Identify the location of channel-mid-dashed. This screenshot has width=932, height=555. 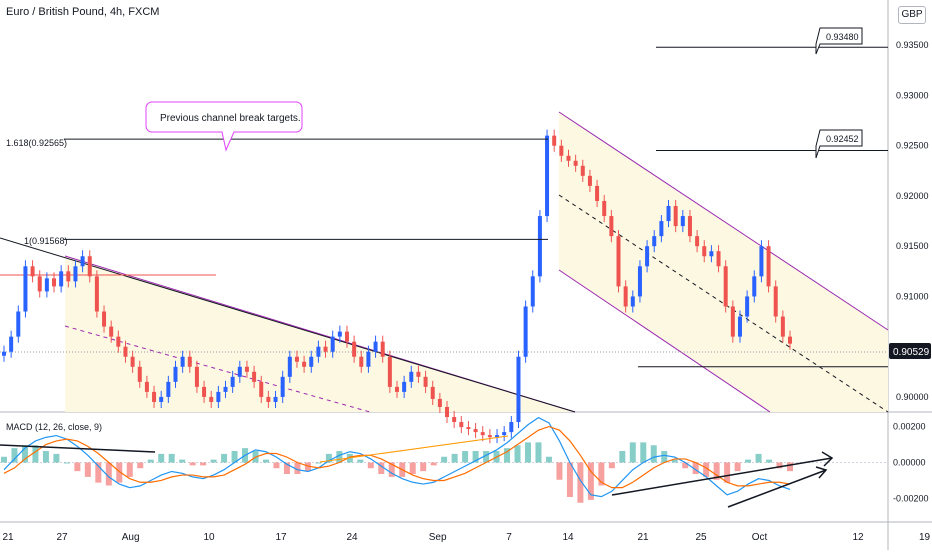
(723, 303).